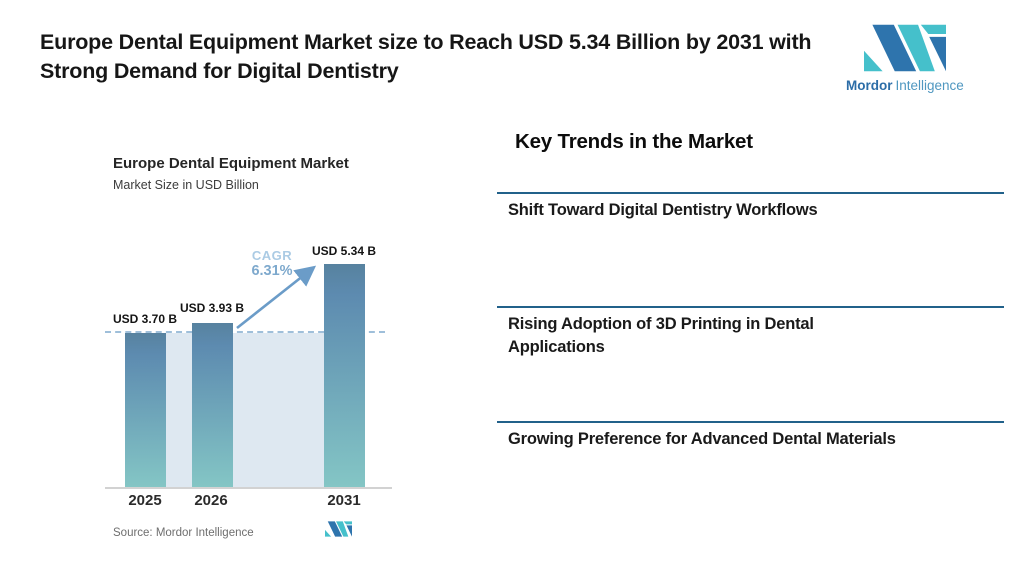  What do you see at coordinates (186, 185) in the screenshot?
I see `chart-subtitle: Market Size in USD Billion` at bounding box center [186, 185].